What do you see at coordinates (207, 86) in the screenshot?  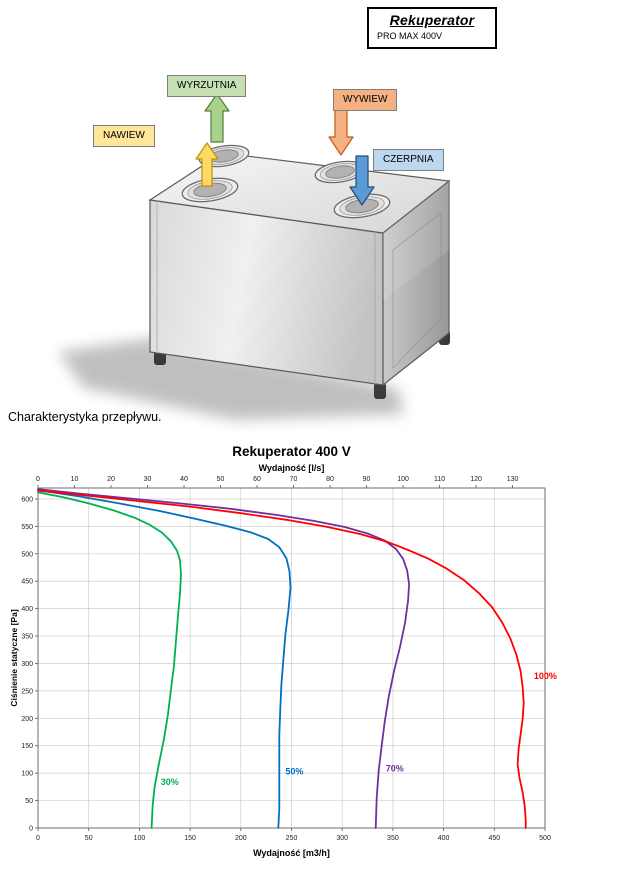 I see `label-wyrzutnia: WYRZUTNIA` at bounding box center [207, 86].